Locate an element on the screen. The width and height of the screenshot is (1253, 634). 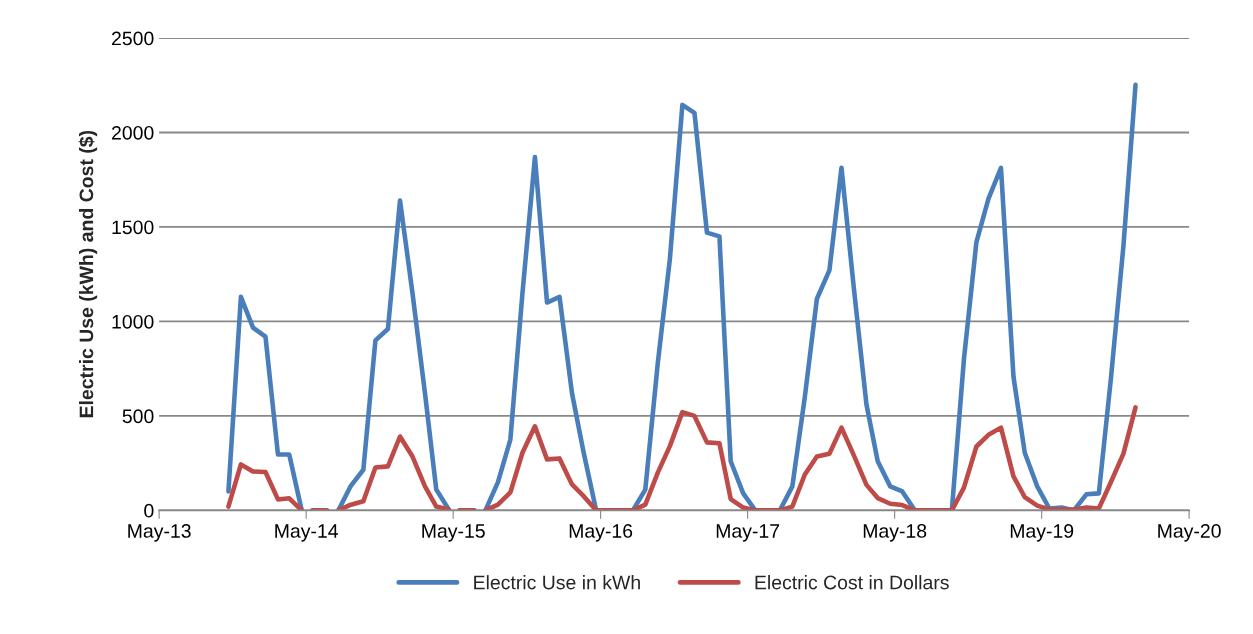
x-tick-label: May-20 is located at coordinates (1189, 533).